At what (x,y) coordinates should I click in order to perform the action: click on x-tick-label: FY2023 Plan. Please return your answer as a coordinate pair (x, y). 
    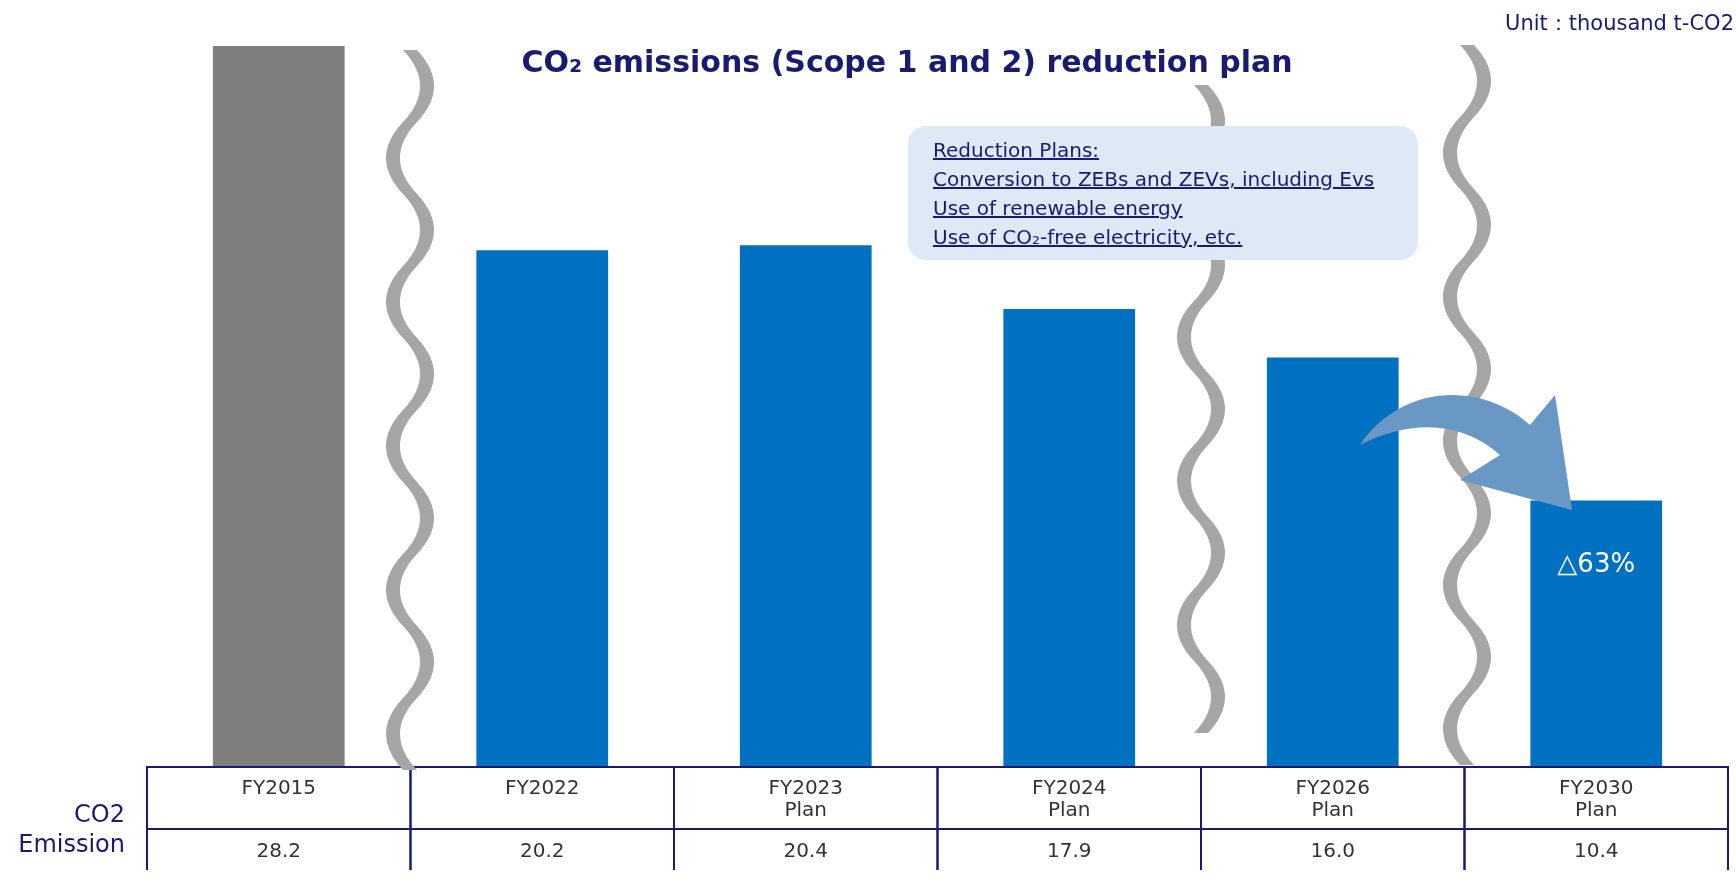
    Looking at the image, I should click on (806, 798).